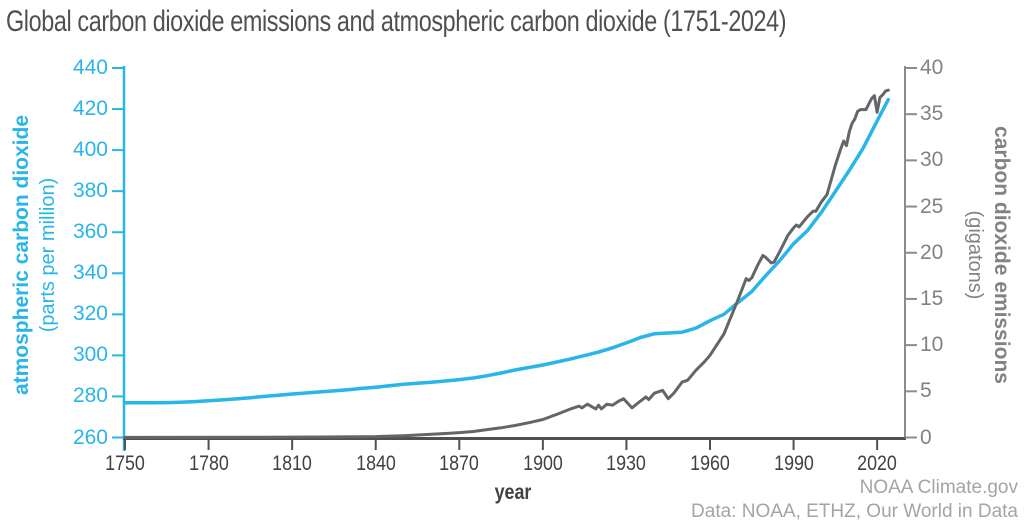 This screenshot has height=528, width=1024. I want to click on left-axis-tick-label: 440, so click(90, 67).